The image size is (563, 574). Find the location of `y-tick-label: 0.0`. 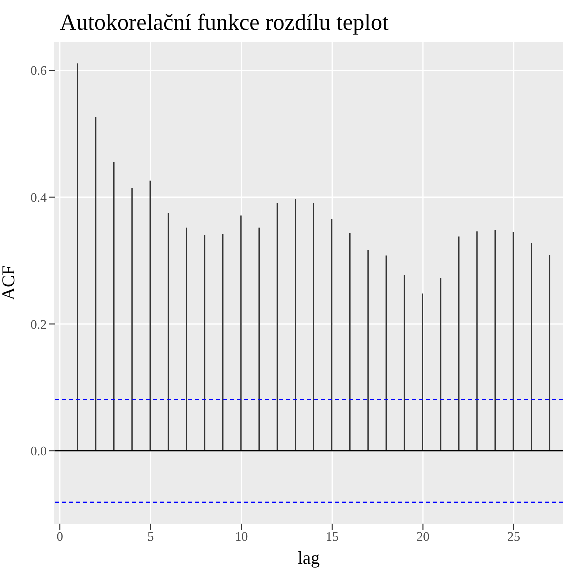

y-tick-label: 0.0 is located at coordinates (38, 451).